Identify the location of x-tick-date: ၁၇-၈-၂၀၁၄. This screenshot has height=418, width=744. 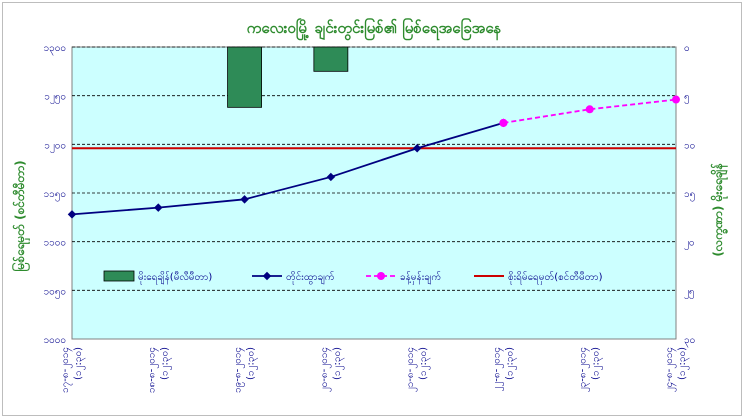
(66, 370).